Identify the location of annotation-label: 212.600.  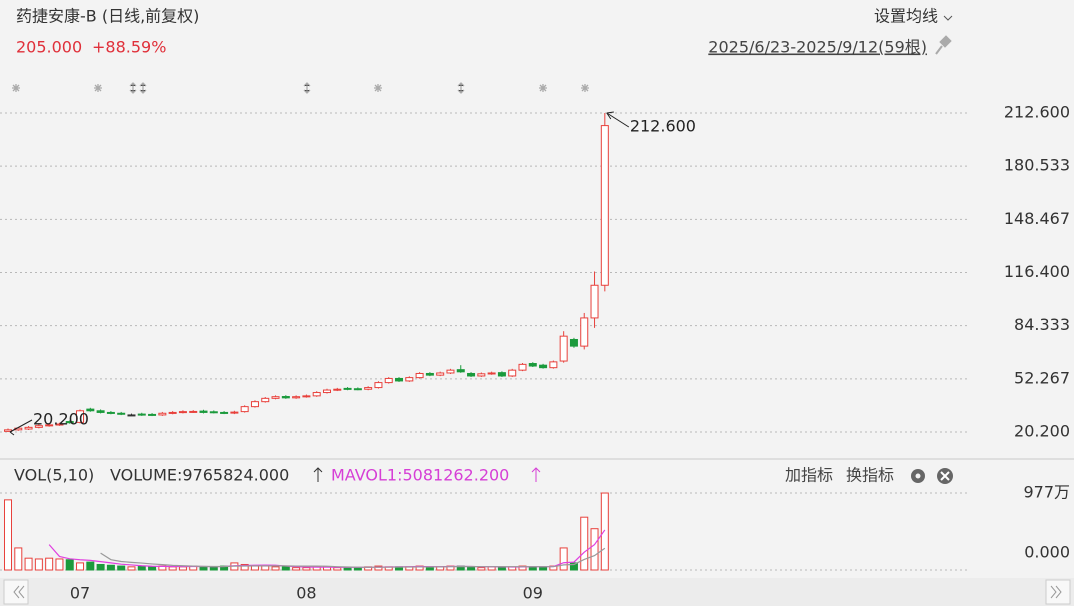
(663, 126).